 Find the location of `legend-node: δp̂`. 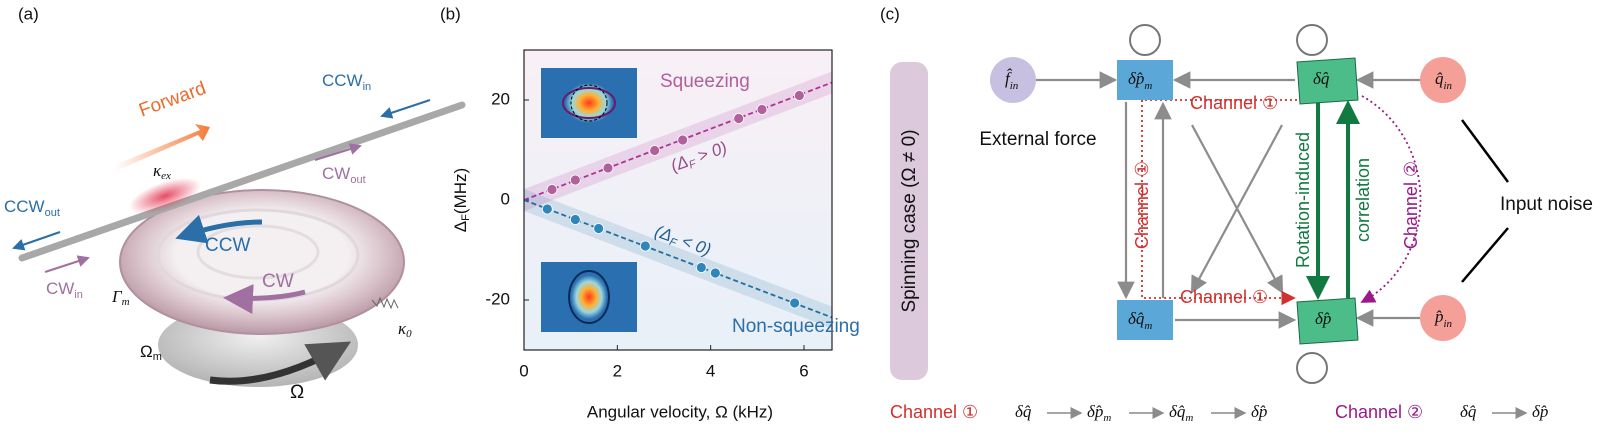

legend-node: δp̂ is located at coordinates (1259, 411).